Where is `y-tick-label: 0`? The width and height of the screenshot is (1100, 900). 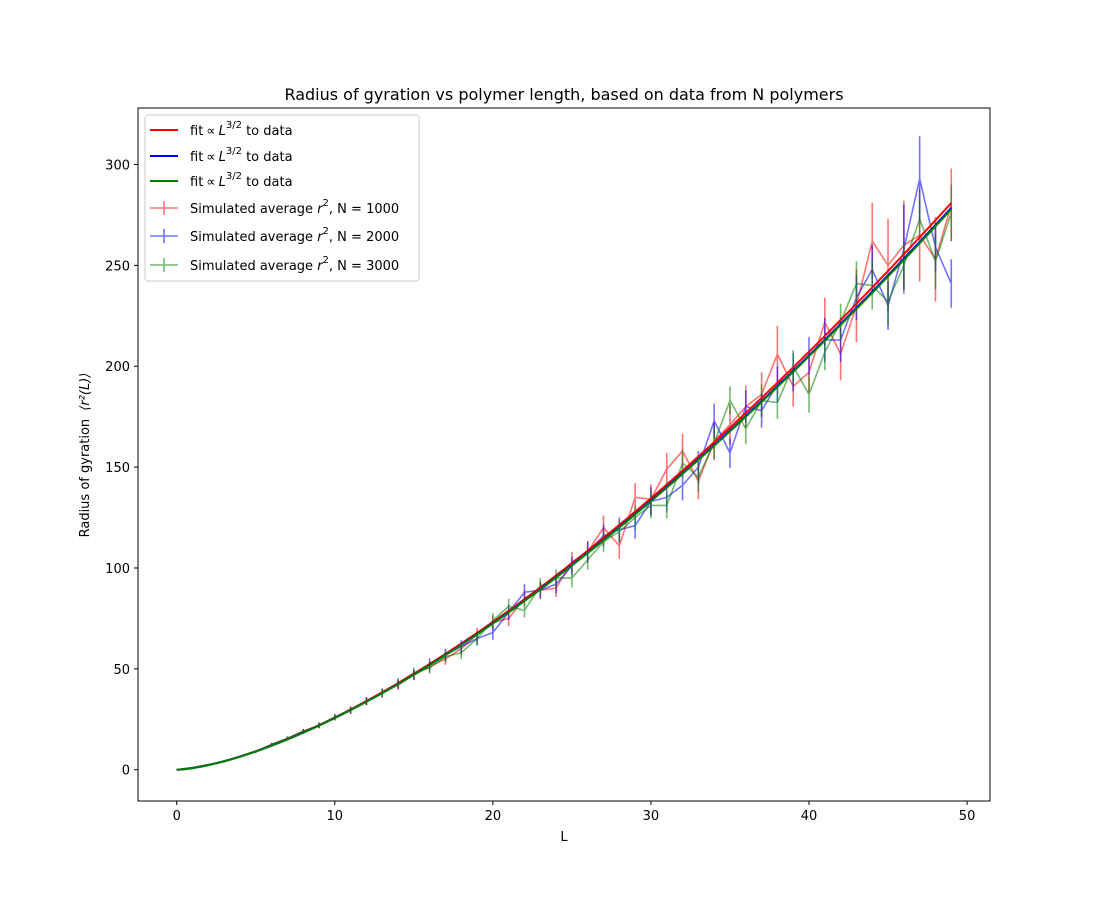
y-tick-label: 0 is located at coordinates (126, 771).